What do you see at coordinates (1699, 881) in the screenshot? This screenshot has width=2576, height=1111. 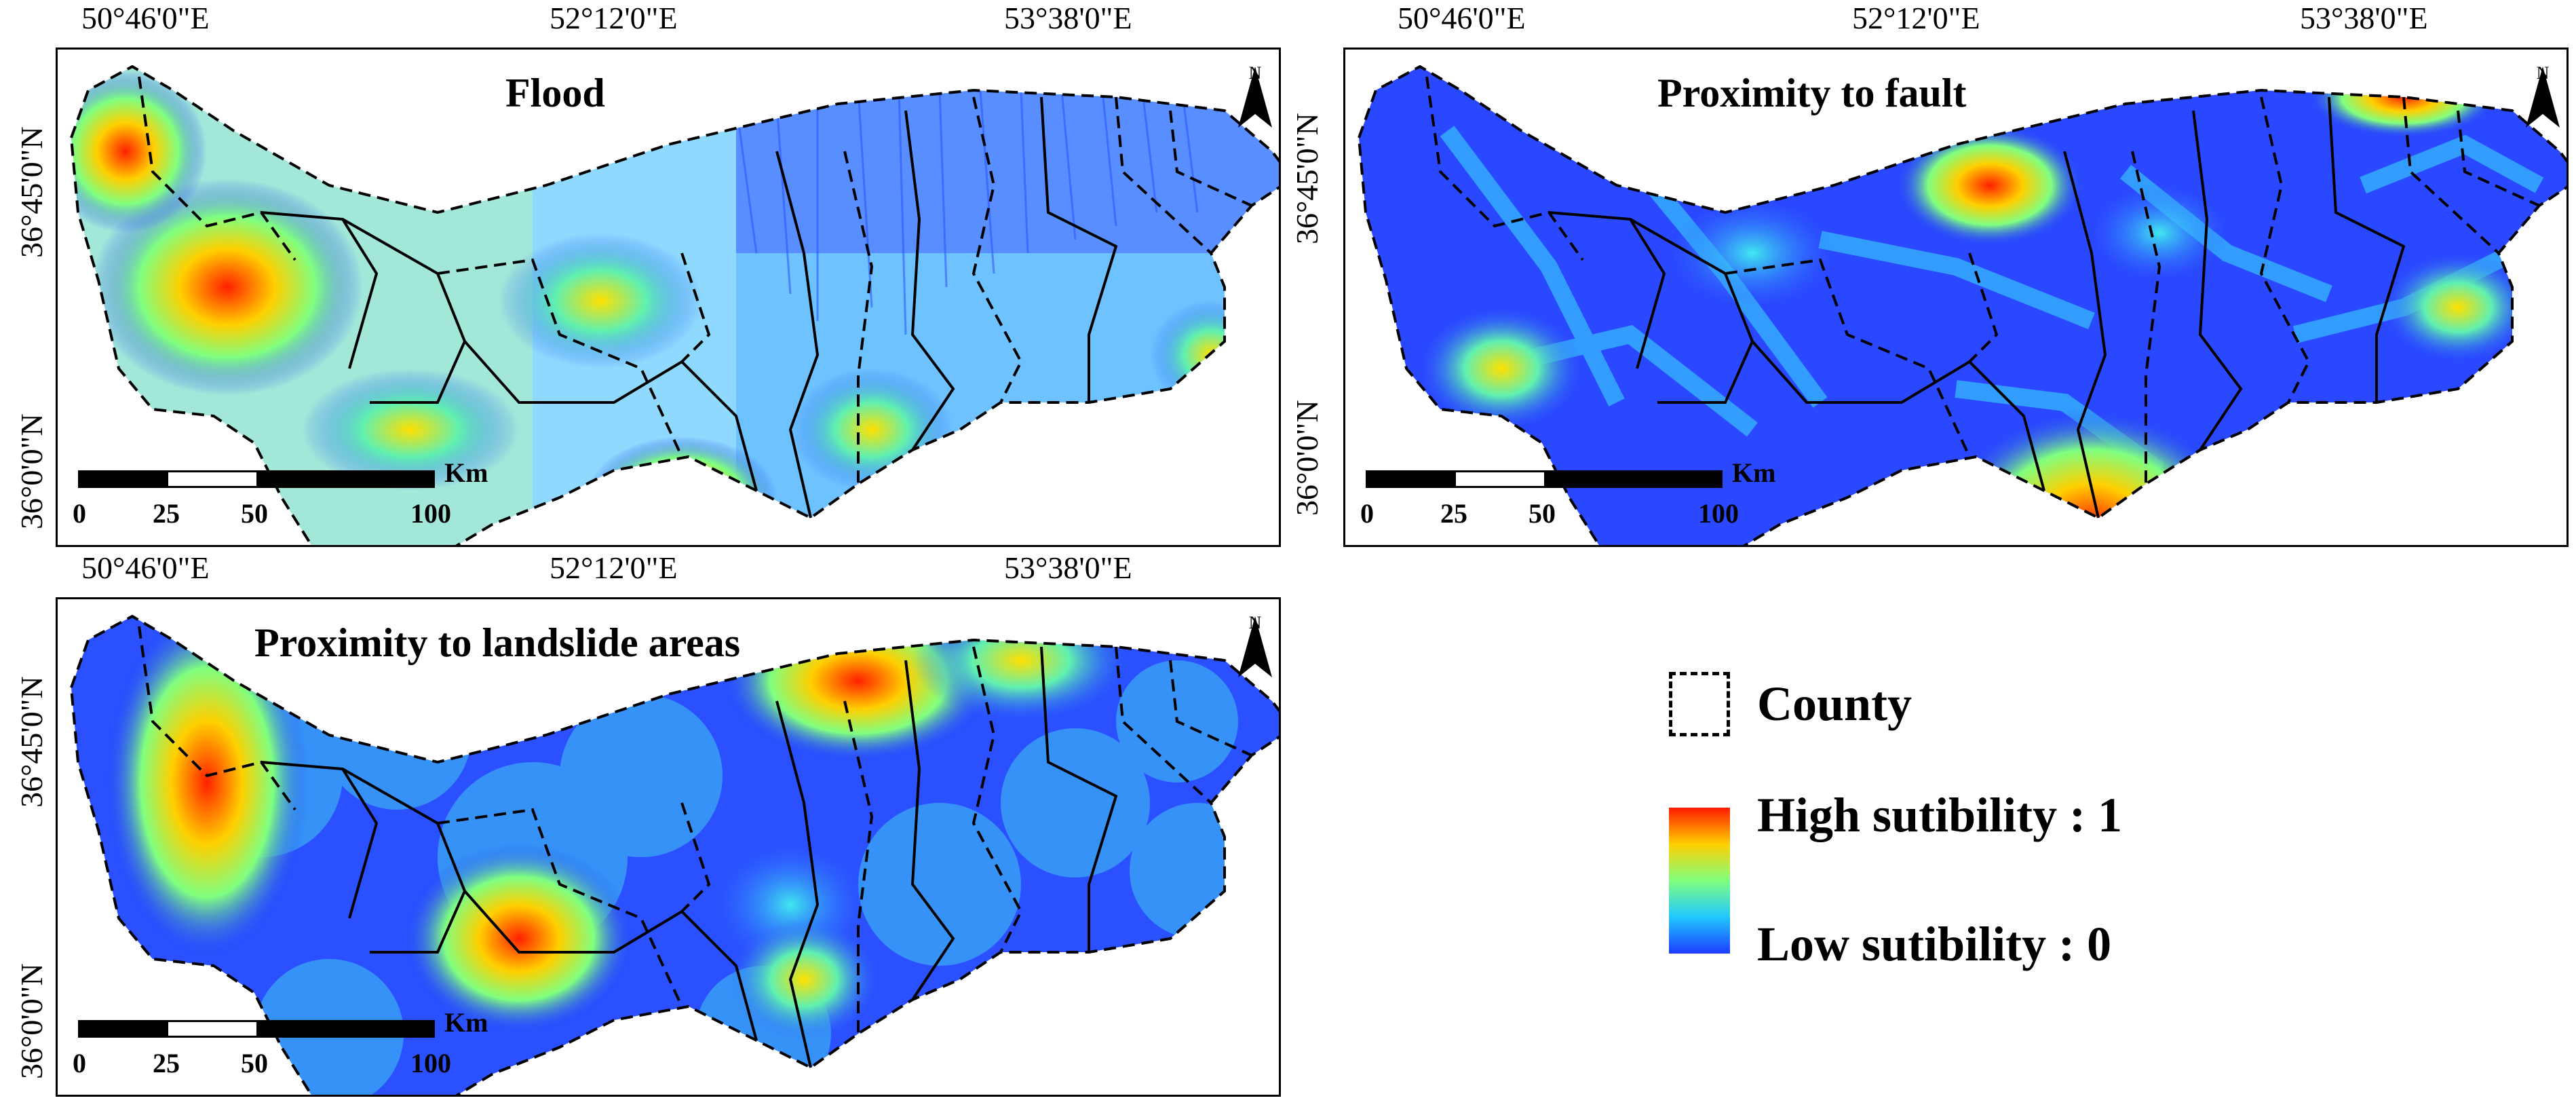 I see `legend-color-ramp` at bounding box center [1699, 881].